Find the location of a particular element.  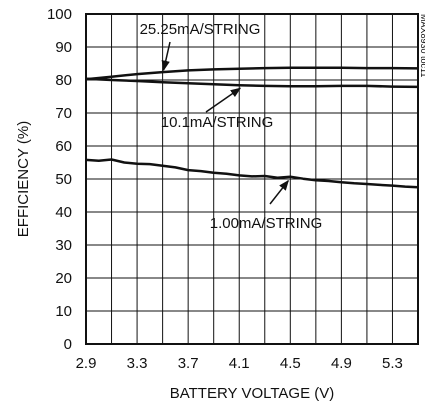

x-tick-label: 3.7 is located at coordinates (188, 363).